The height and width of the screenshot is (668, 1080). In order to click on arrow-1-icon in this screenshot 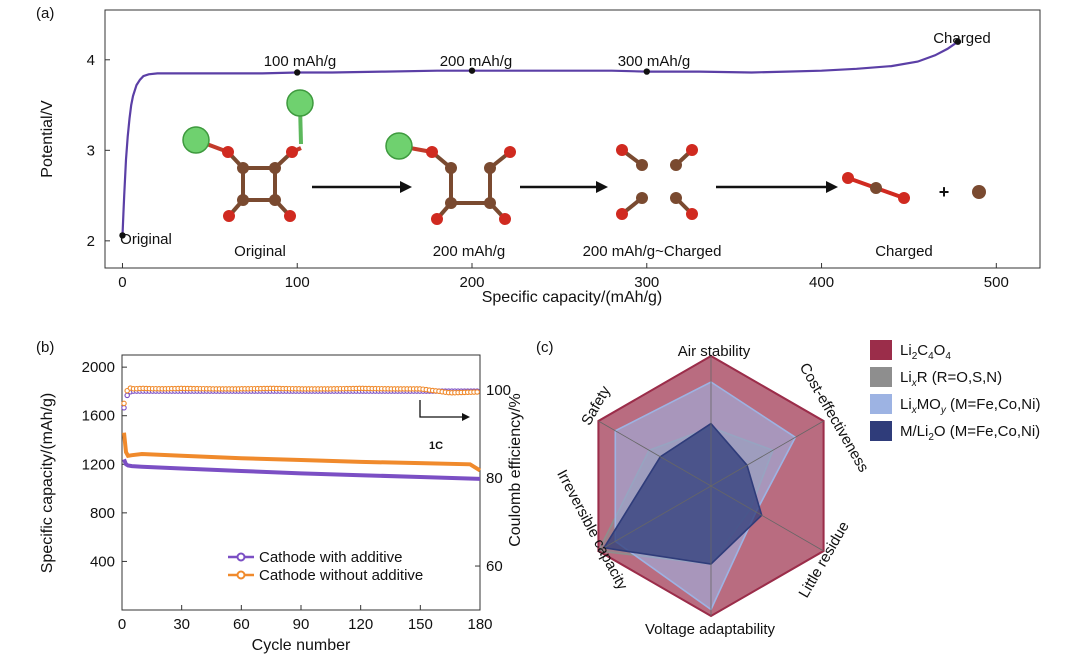, I will do `click(362, 187)`.